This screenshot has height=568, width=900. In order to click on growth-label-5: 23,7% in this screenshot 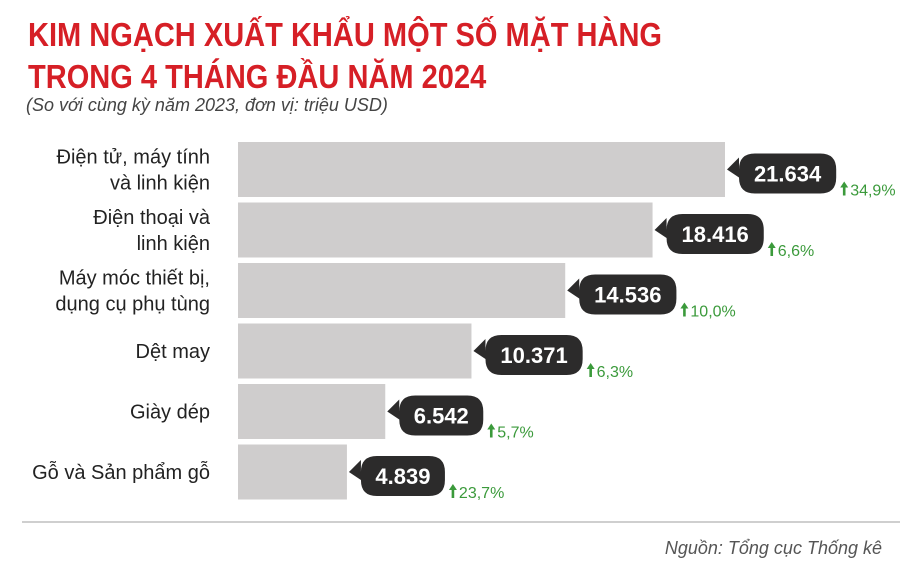, I will do `click(481, 493)`.